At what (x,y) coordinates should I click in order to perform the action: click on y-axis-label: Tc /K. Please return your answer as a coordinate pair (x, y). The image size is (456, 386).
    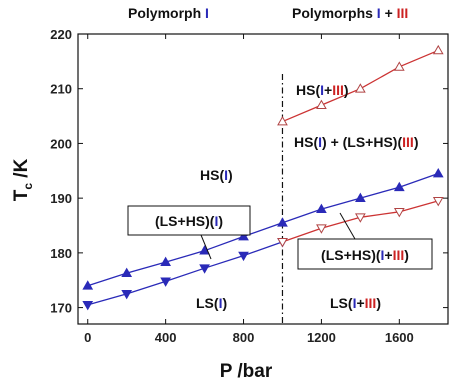
    Looking at the image, I should click on (23, 179).